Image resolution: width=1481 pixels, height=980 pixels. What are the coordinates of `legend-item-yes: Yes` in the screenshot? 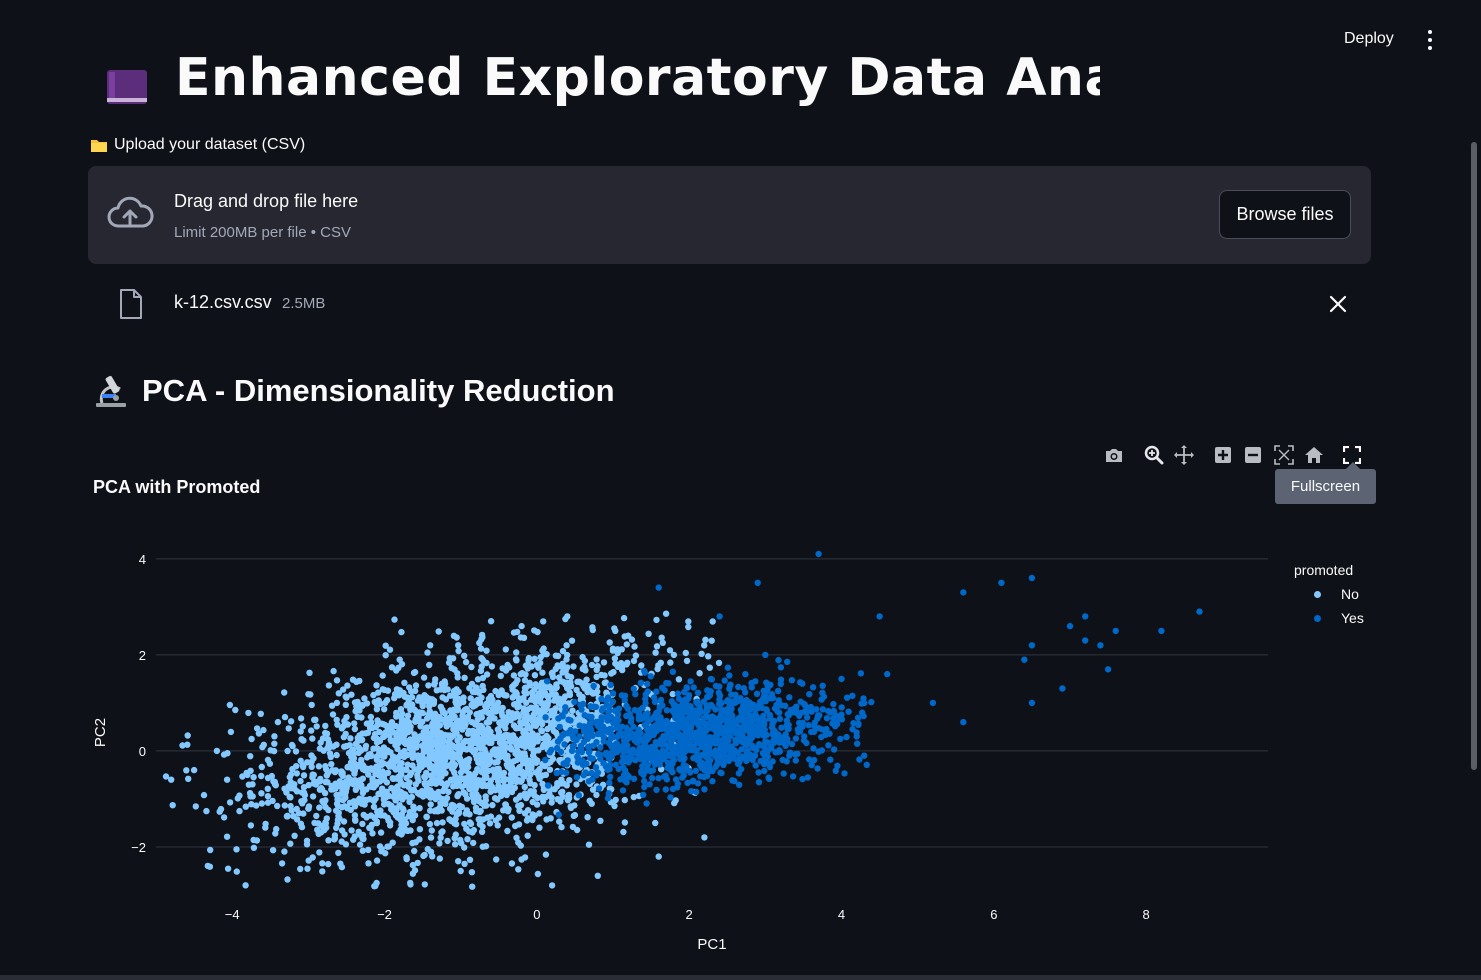 It's located at (1337, 618).